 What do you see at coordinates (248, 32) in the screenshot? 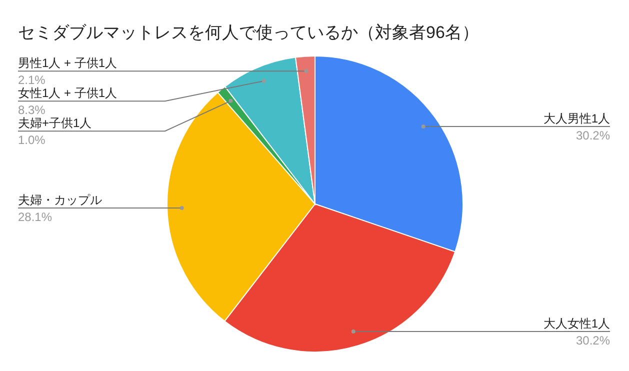
I see `chart-title: セミダブルマットレスを何人で使っているか（対象者96名）` at bounding box center [248, 32].